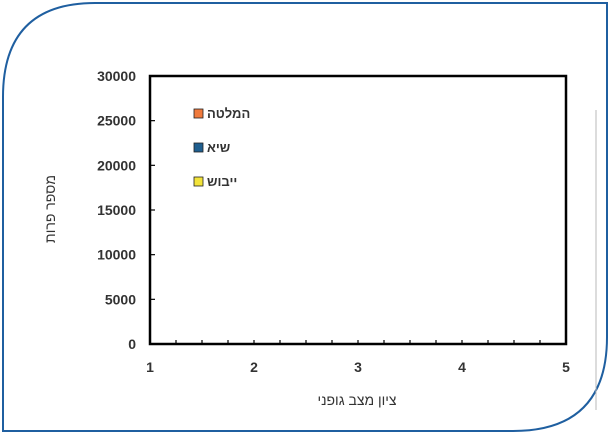  Describe the element at coordinates (566, 367) in the screenshot. I see `x-tick-label: 5` at that location.